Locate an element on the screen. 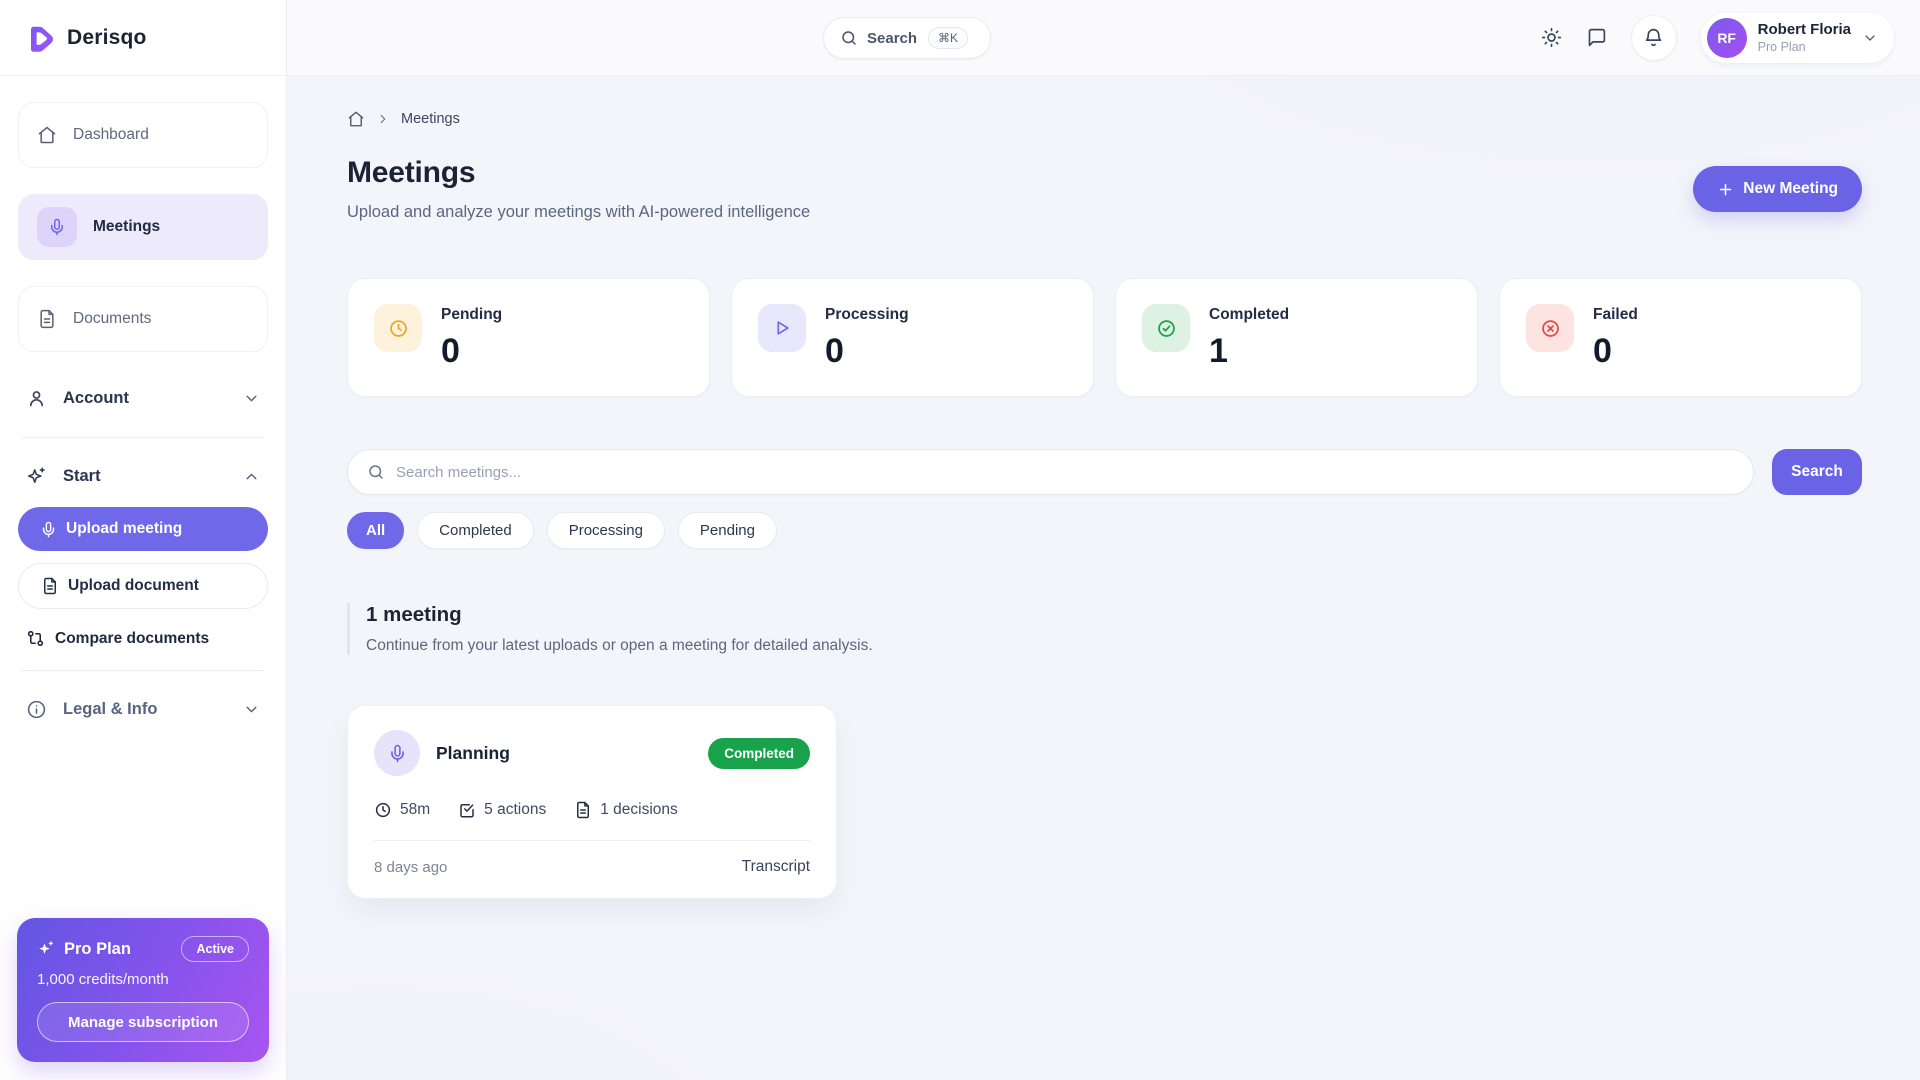  page-title: Meetings is located at coordinates (411, 172).